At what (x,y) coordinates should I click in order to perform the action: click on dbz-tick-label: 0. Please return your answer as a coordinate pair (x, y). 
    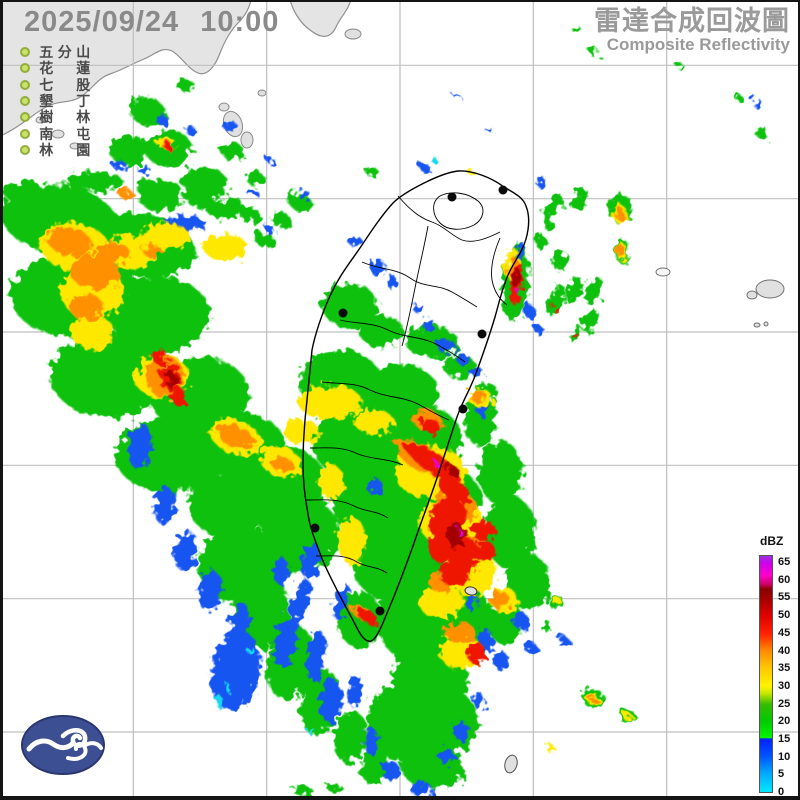
    Looking at the image, I should click on (781, 792).